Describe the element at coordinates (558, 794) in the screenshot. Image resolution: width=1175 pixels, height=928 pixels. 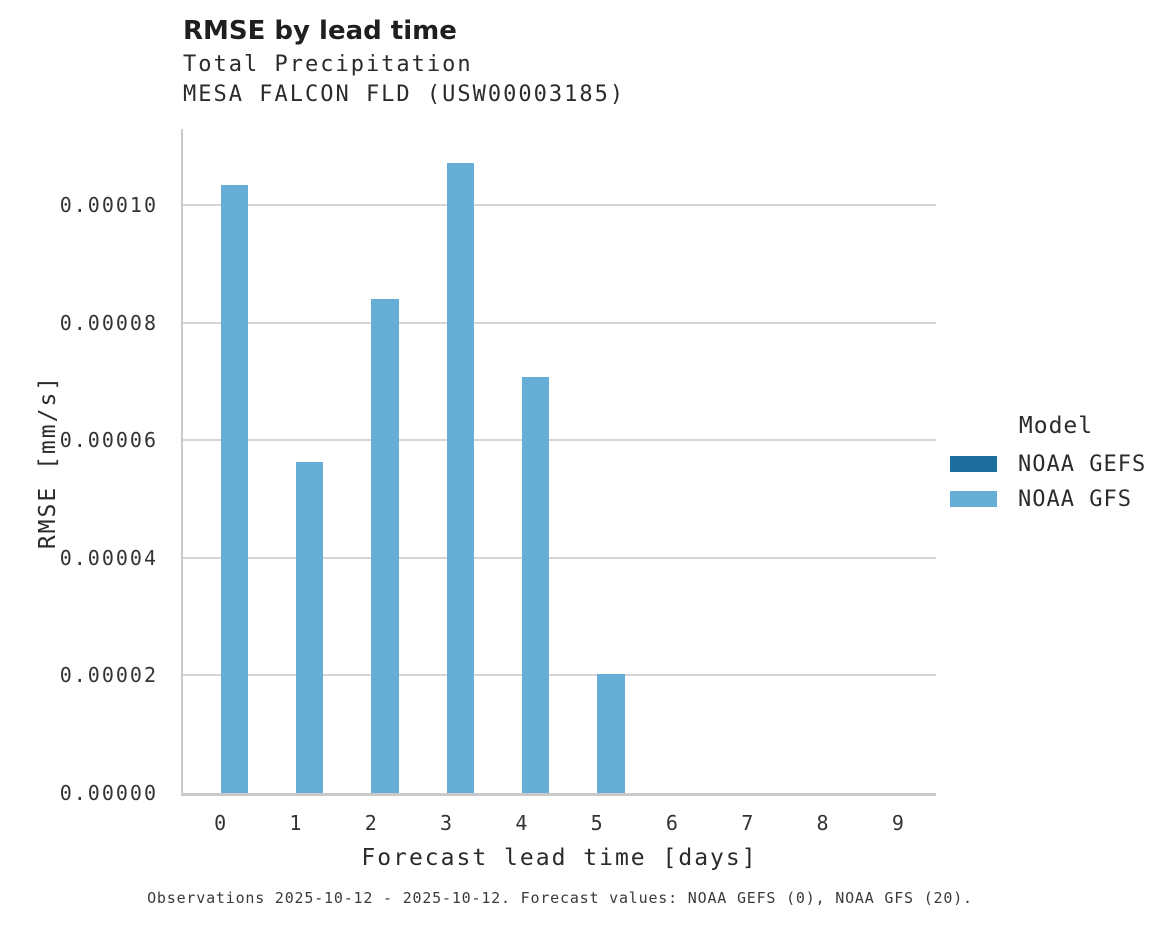
I see `x-axis-spine` at that location.